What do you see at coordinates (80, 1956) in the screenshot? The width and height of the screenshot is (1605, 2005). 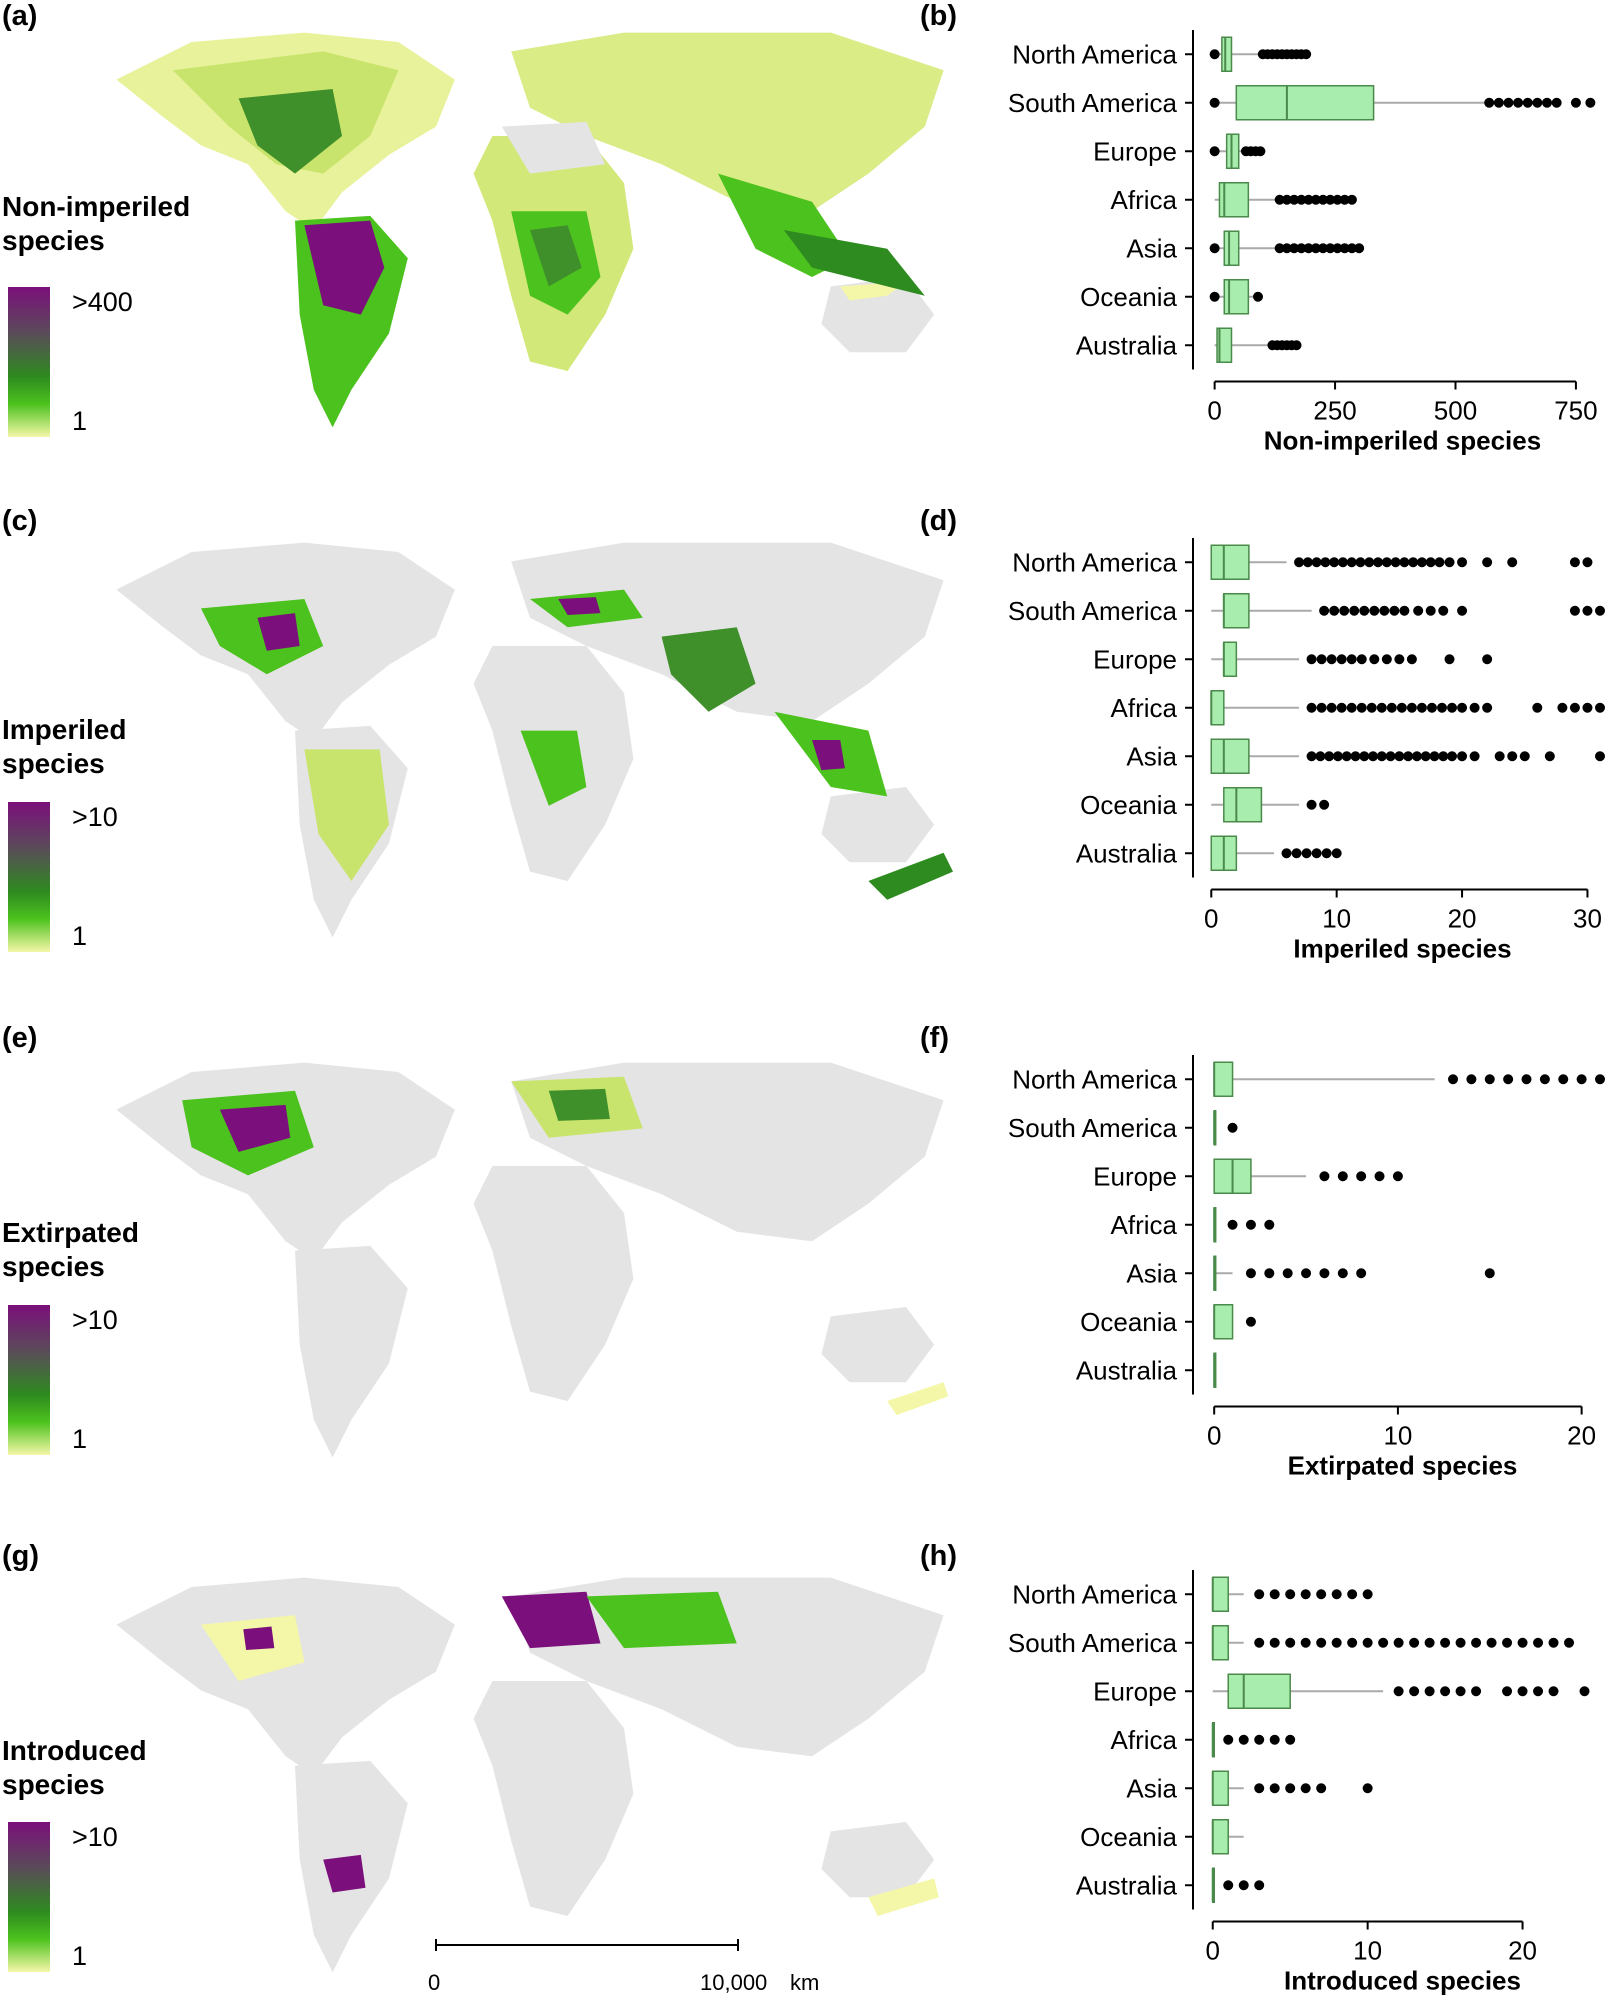 I see `legend-min-g: 1` at bounding box center [80, 1956].